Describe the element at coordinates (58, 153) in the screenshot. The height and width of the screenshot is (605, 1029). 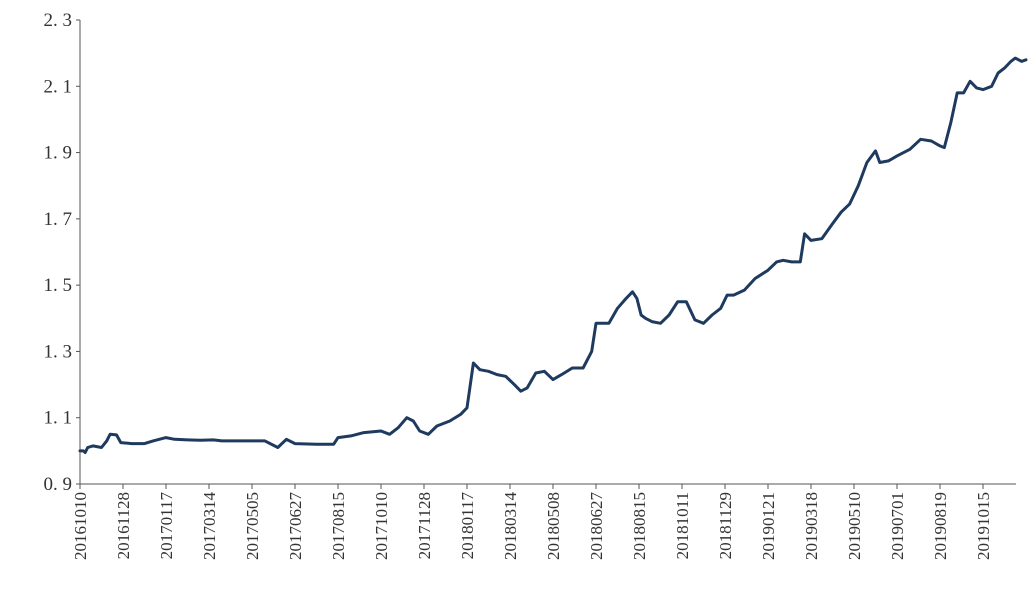
I see `y-tick-label: 1. 9` at that location.